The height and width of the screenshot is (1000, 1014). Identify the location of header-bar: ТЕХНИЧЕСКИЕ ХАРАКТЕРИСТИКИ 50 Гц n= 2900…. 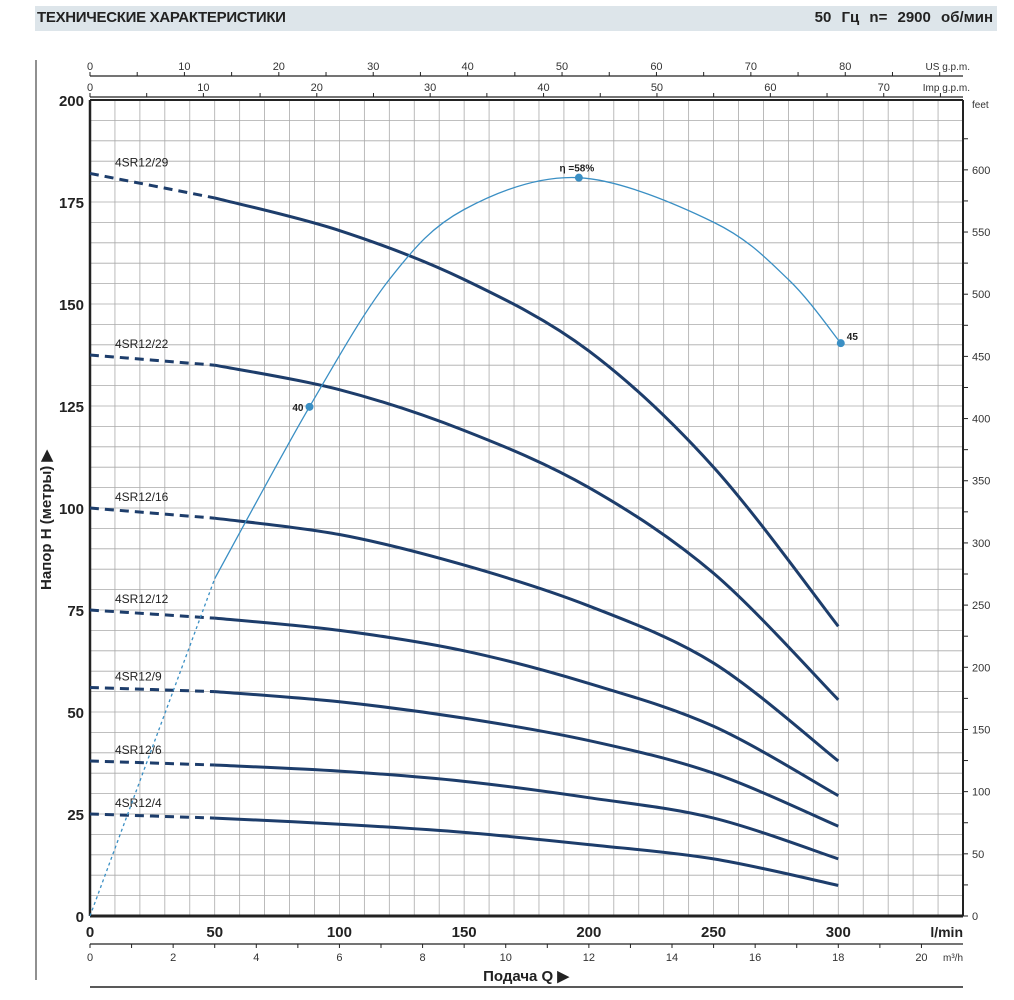
(516, 18).